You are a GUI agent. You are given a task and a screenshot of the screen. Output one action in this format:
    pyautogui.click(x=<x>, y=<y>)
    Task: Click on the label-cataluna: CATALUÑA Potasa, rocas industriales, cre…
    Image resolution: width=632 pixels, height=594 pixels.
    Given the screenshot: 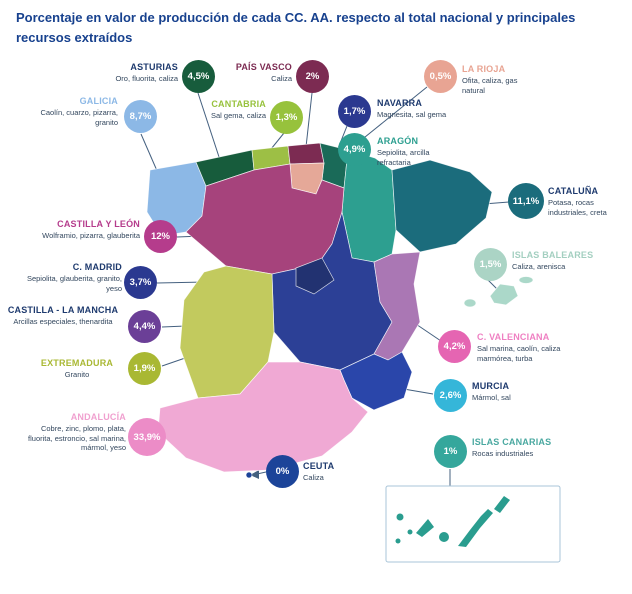 What is the action you would take?
    pyautogui.click(x=587, y=201)
    